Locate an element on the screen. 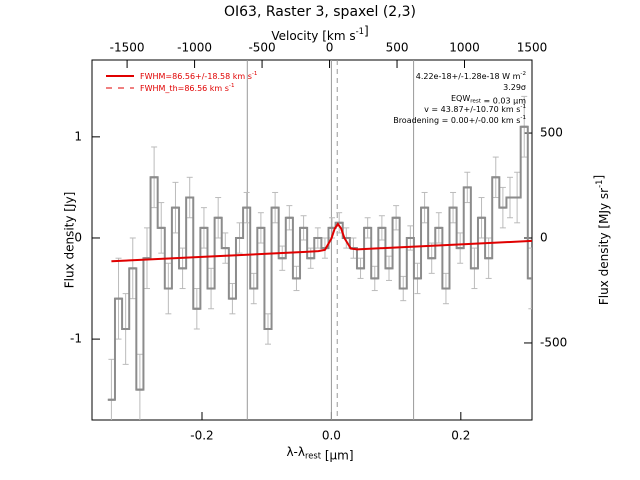 Image resolution: width=640 pixels, height=480 pixels. text-part: Broadening = 0.00+/-0.00 km s is located at coordinates (456, 120).